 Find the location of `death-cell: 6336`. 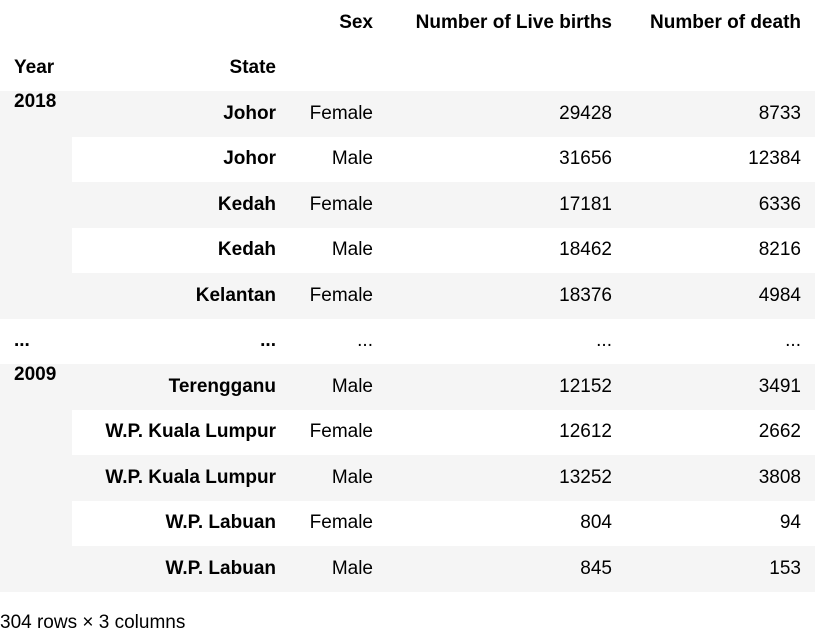

death-cell: 6336 is located at coordinates (720, 205).